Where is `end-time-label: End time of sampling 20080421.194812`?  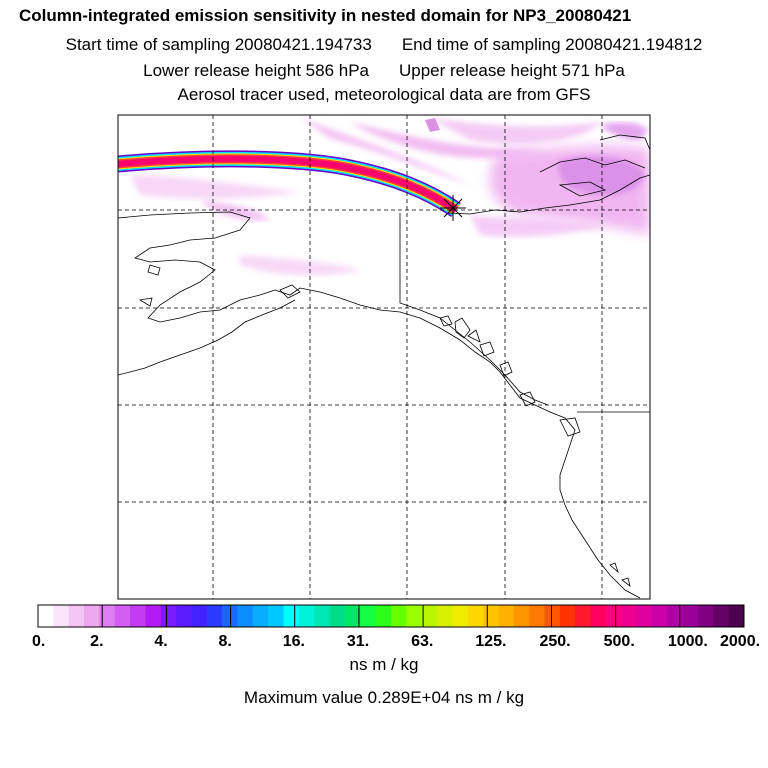
end-time-label: End time of sampling 20080421.194812 is located at coordinates (552, 44).